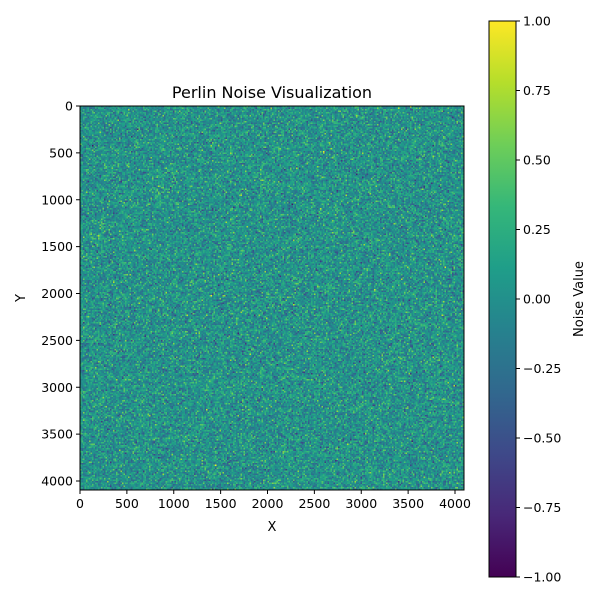  I want to click on x-axis-label: X, so click(272, 527).